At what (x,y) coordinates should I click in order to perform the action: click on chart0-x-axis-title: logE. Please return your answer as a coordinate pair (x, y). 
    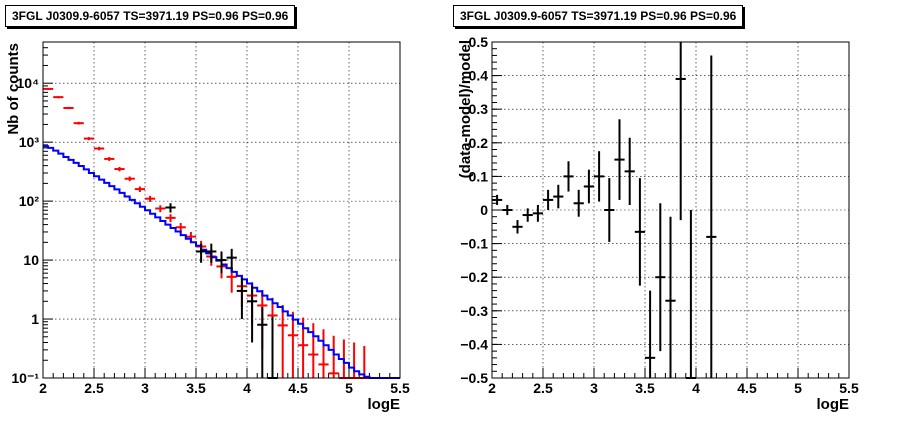
    Looking at the image, I should click on (384, 404).